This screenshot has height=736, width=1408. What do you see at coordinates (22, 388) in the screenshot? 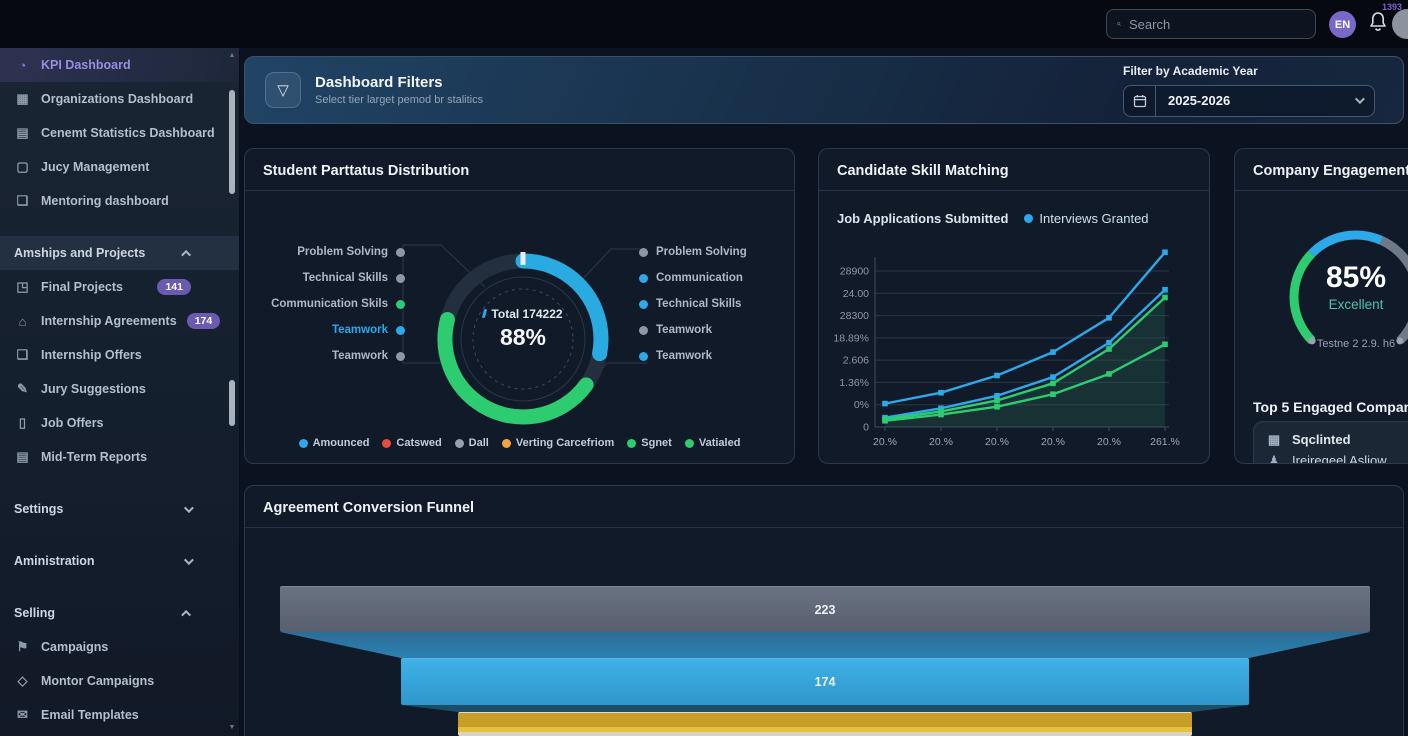
I see `suggestions-icon: ✎` at bounding box center [22, 388].